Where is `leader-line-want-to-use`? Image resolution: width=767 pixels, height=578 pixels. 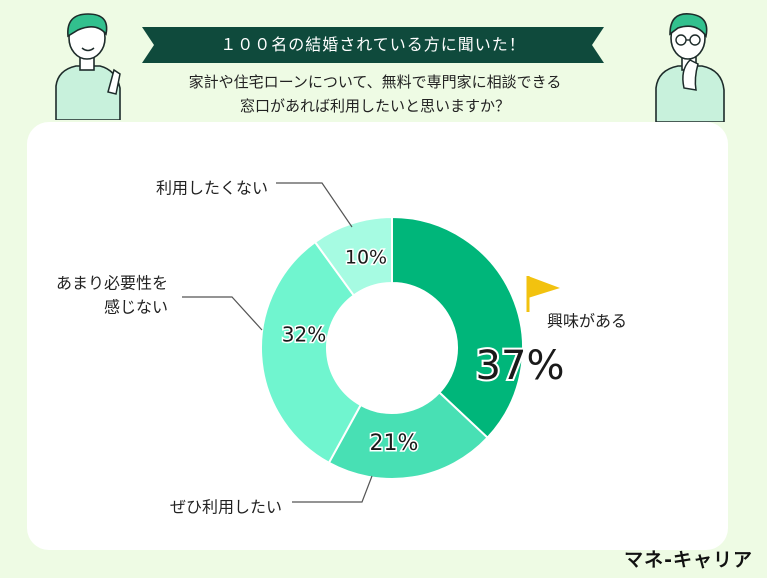
leader-line-want-to-use is located at coordinates (332, 489).